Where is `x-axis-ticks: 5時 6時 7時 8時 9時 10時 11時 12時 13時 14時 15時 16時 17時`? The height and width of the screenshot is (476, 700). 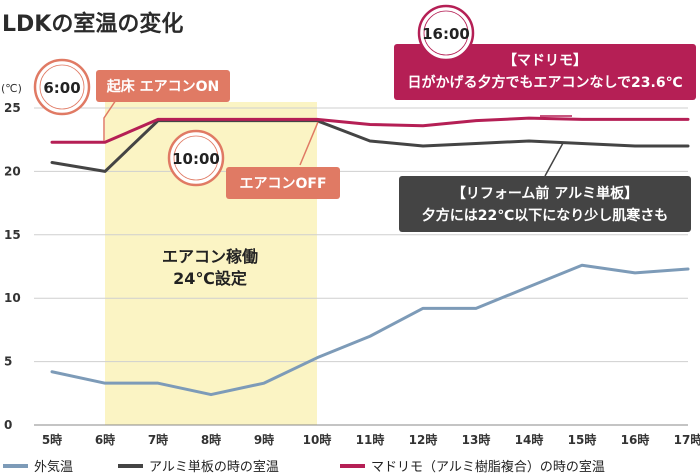 x-axis-ticks: 5時 6時 7時 8時 9時 10時 11時 12時 13時 14時 15時 16時 17時 is located at coordinates (371, 439).